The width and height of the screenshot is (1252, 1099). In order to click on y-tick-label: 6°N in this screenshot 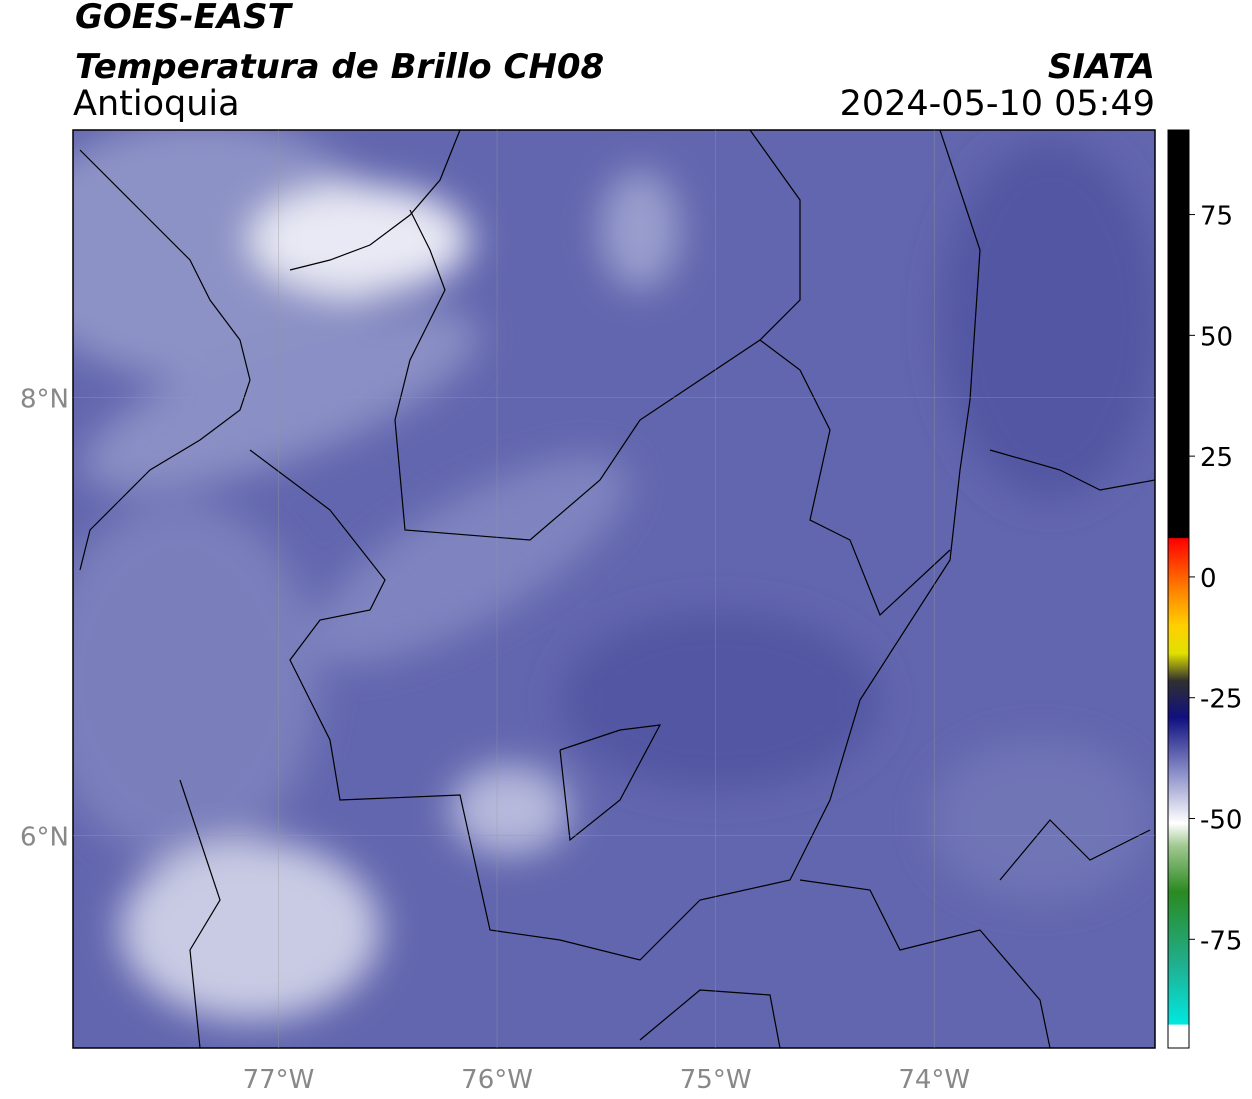, I will do `click(44, 837)`.